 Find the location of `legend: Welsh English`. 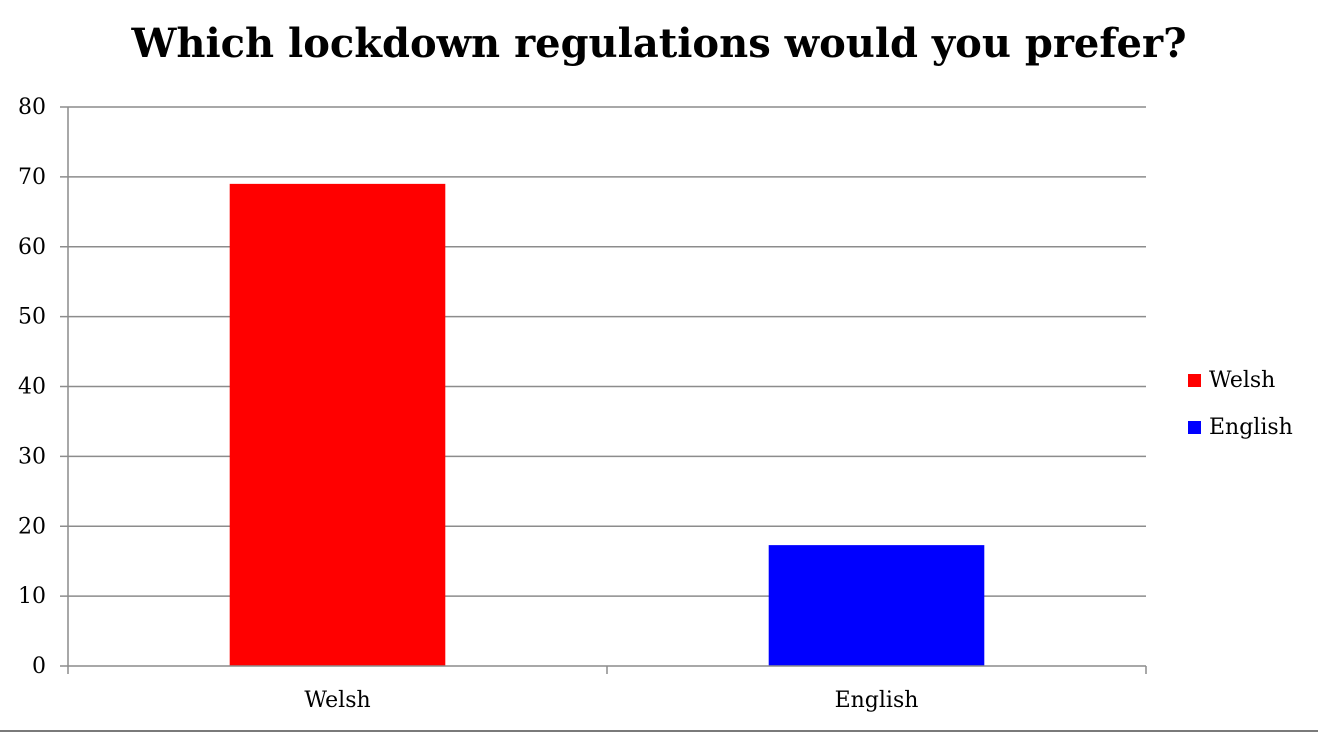

legend: Welsh English is located at coordinates (1240, 413).